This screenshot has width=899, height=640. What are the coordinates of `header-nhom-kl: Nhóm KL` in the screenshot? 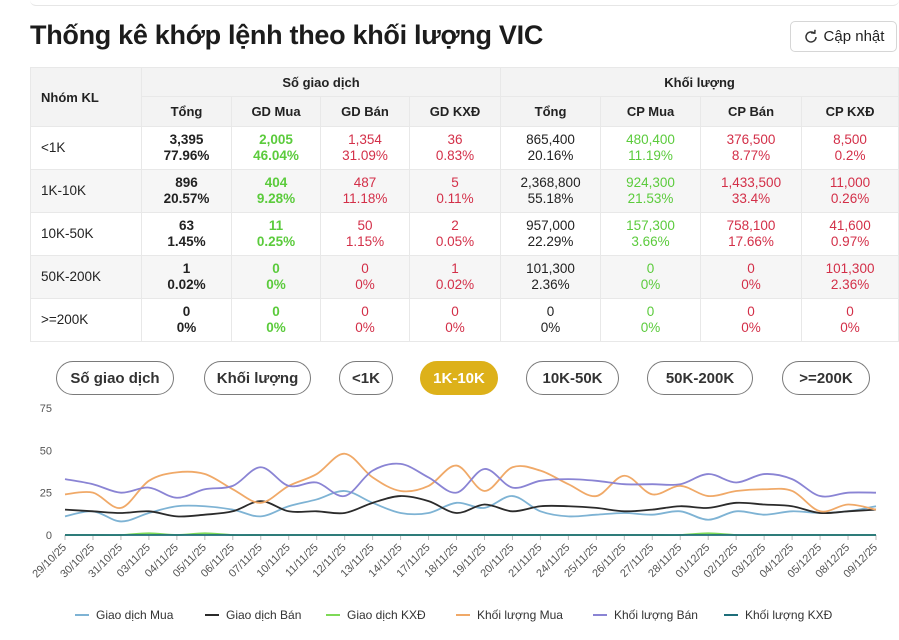 It's located at (86, 97).